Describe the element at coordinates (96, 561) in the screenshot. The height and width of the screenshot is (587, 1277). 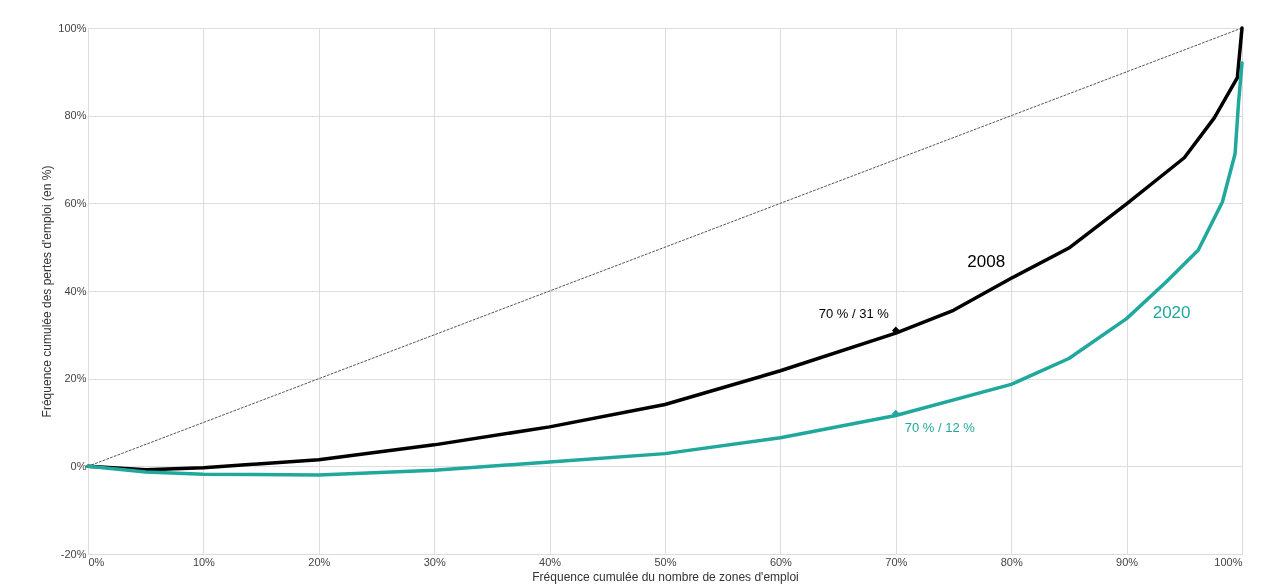
I see `x-tick-label: 0%` at that location.